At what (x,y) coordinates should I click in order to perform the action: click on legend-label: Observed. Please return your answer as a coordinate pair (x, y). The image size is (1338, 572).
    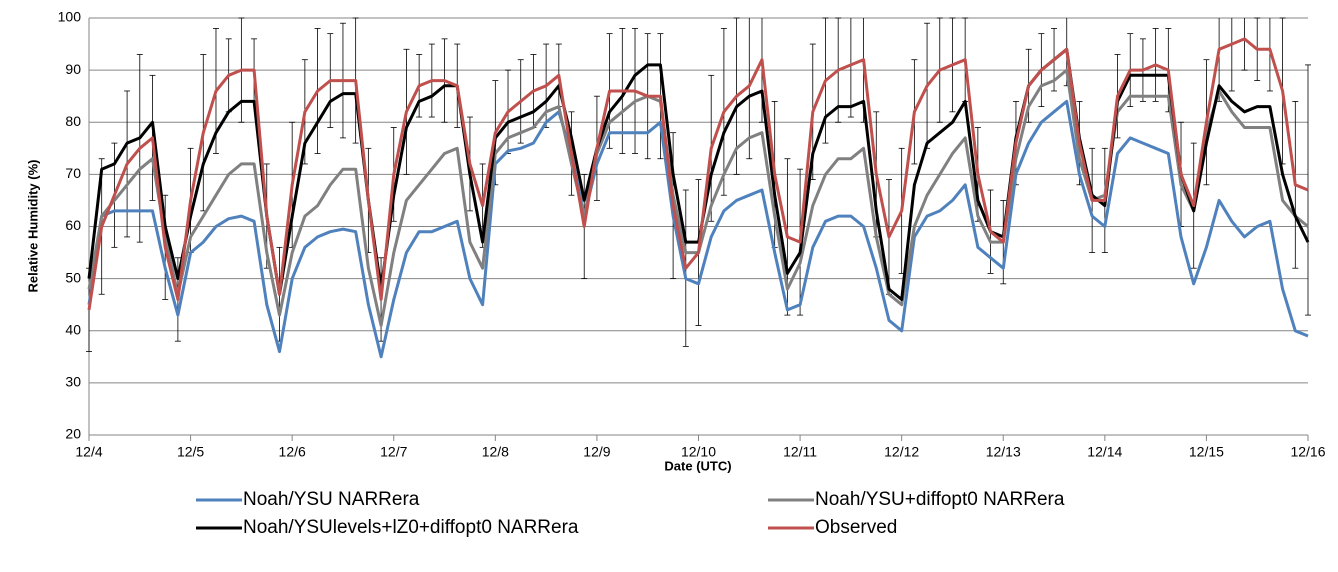
    Looking at the image, I should click on (856, 527).